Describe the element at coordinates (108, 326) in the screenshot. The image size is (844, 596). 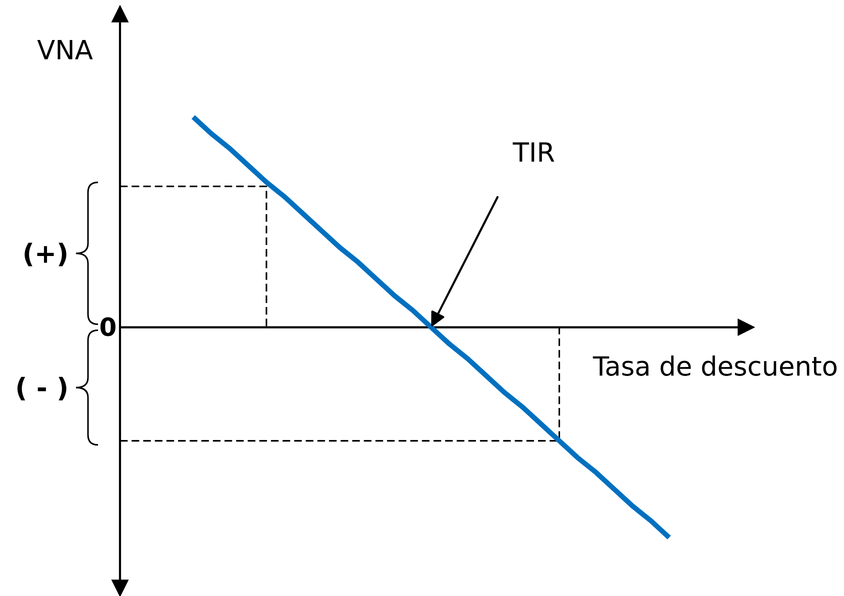
I see `annotation: 0` at that location.